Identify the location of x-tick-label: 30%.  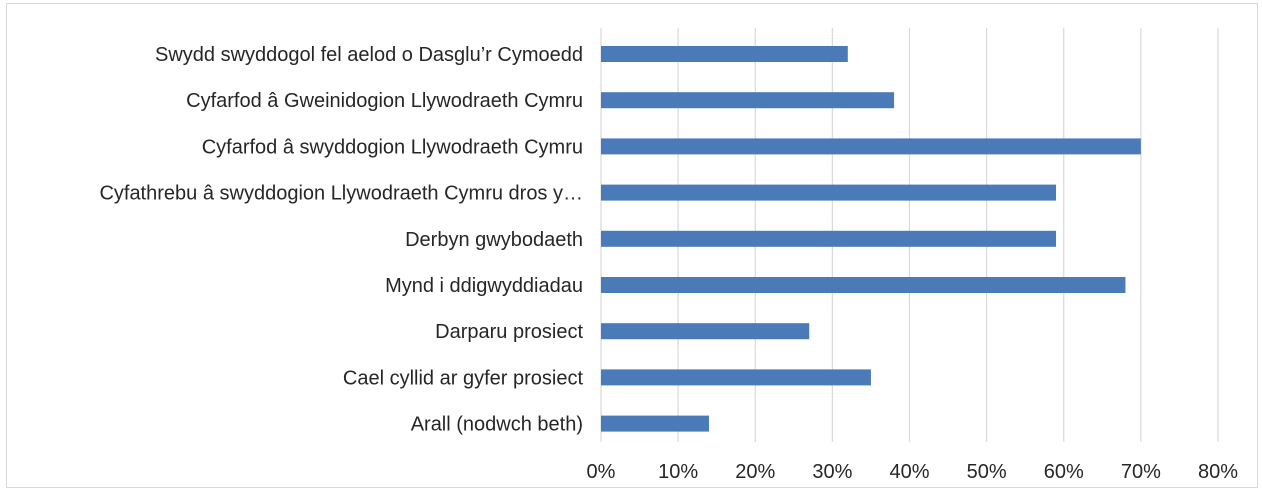
(832, 472).